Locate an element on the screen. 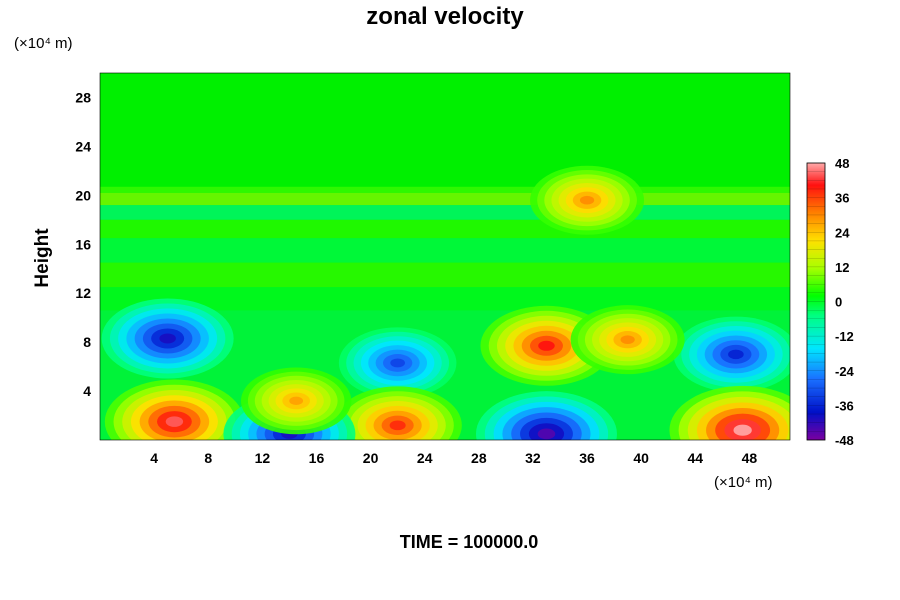 This screenshot has height=600, width=900. colorbar-tick-label: 24 is located at coordinates (842, 232).